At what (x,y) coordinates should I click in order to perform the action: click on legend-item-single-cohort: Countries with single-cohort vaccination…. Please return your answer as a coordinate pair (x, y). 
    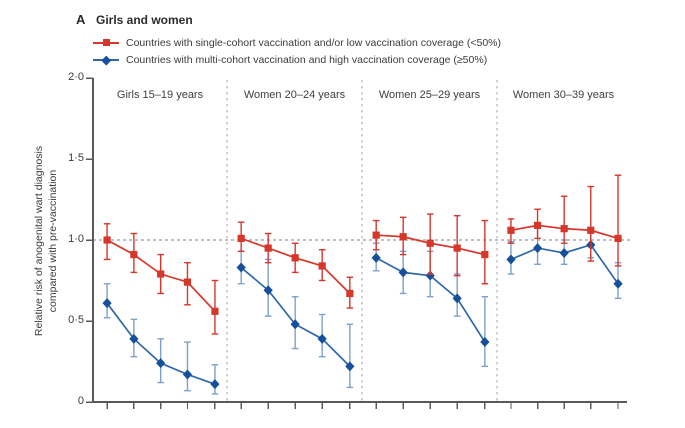
    Looking at the image, I should click on (297, 42).